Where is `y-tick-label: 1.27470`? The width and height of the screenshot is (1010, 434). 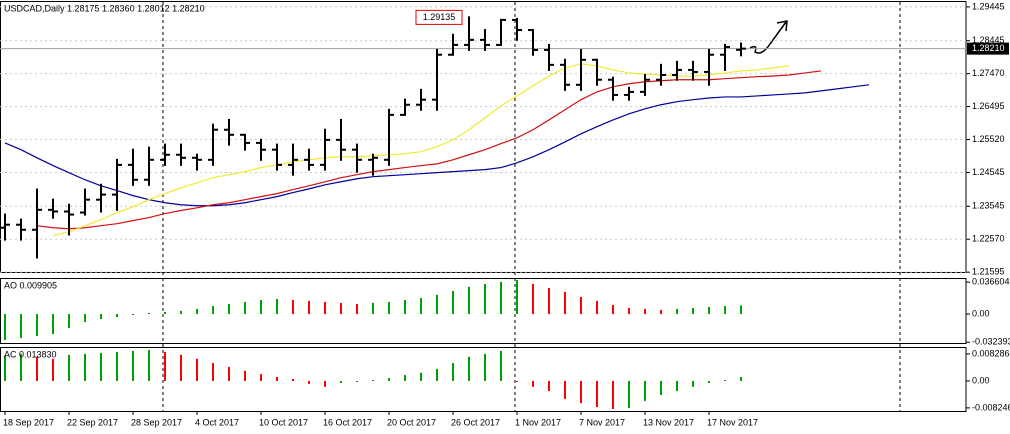 y-tick-label: 1.27470 is located at coordinates (988, 73).